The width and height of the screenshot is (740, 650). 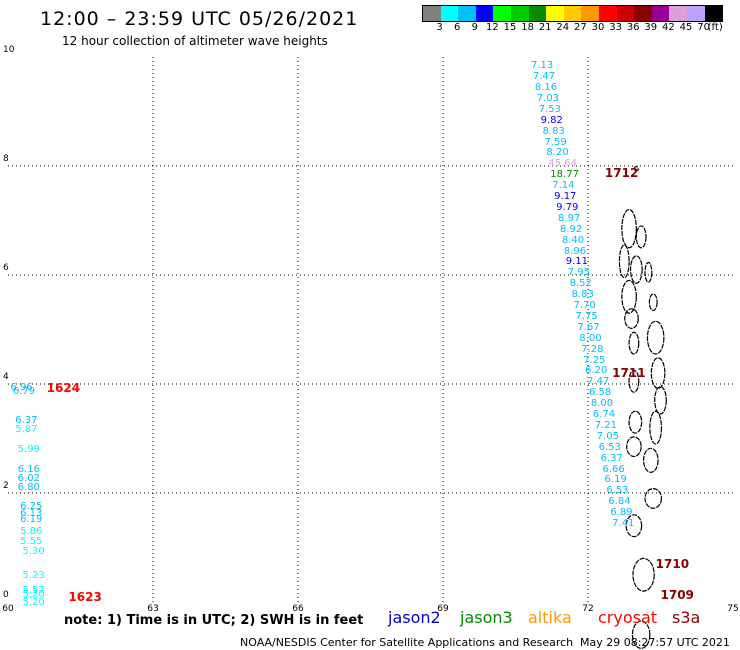 I want to click on scale-label: 18, so click(x=527, y=27).